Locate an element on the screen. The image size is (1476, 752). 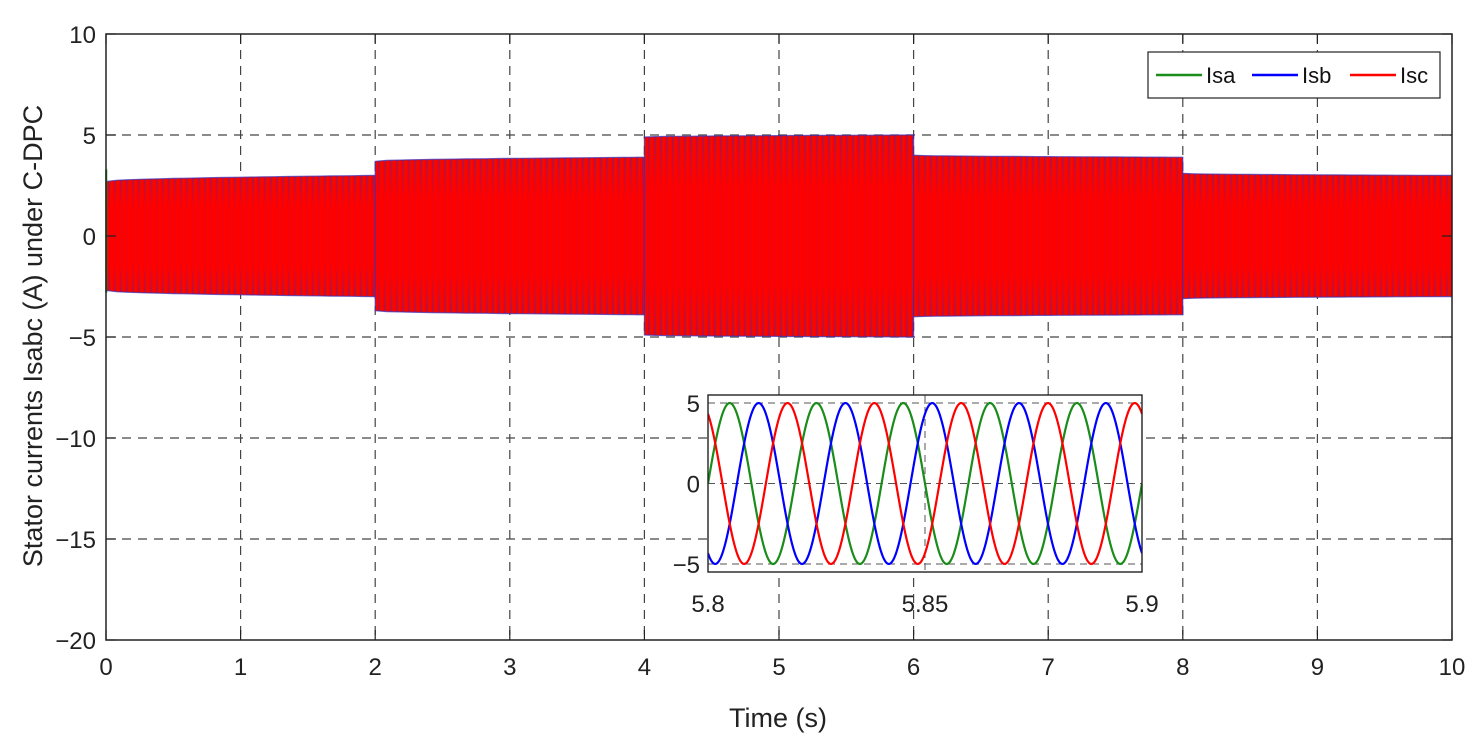
x-tick-label: 5 is located at coordinates (778, 667).